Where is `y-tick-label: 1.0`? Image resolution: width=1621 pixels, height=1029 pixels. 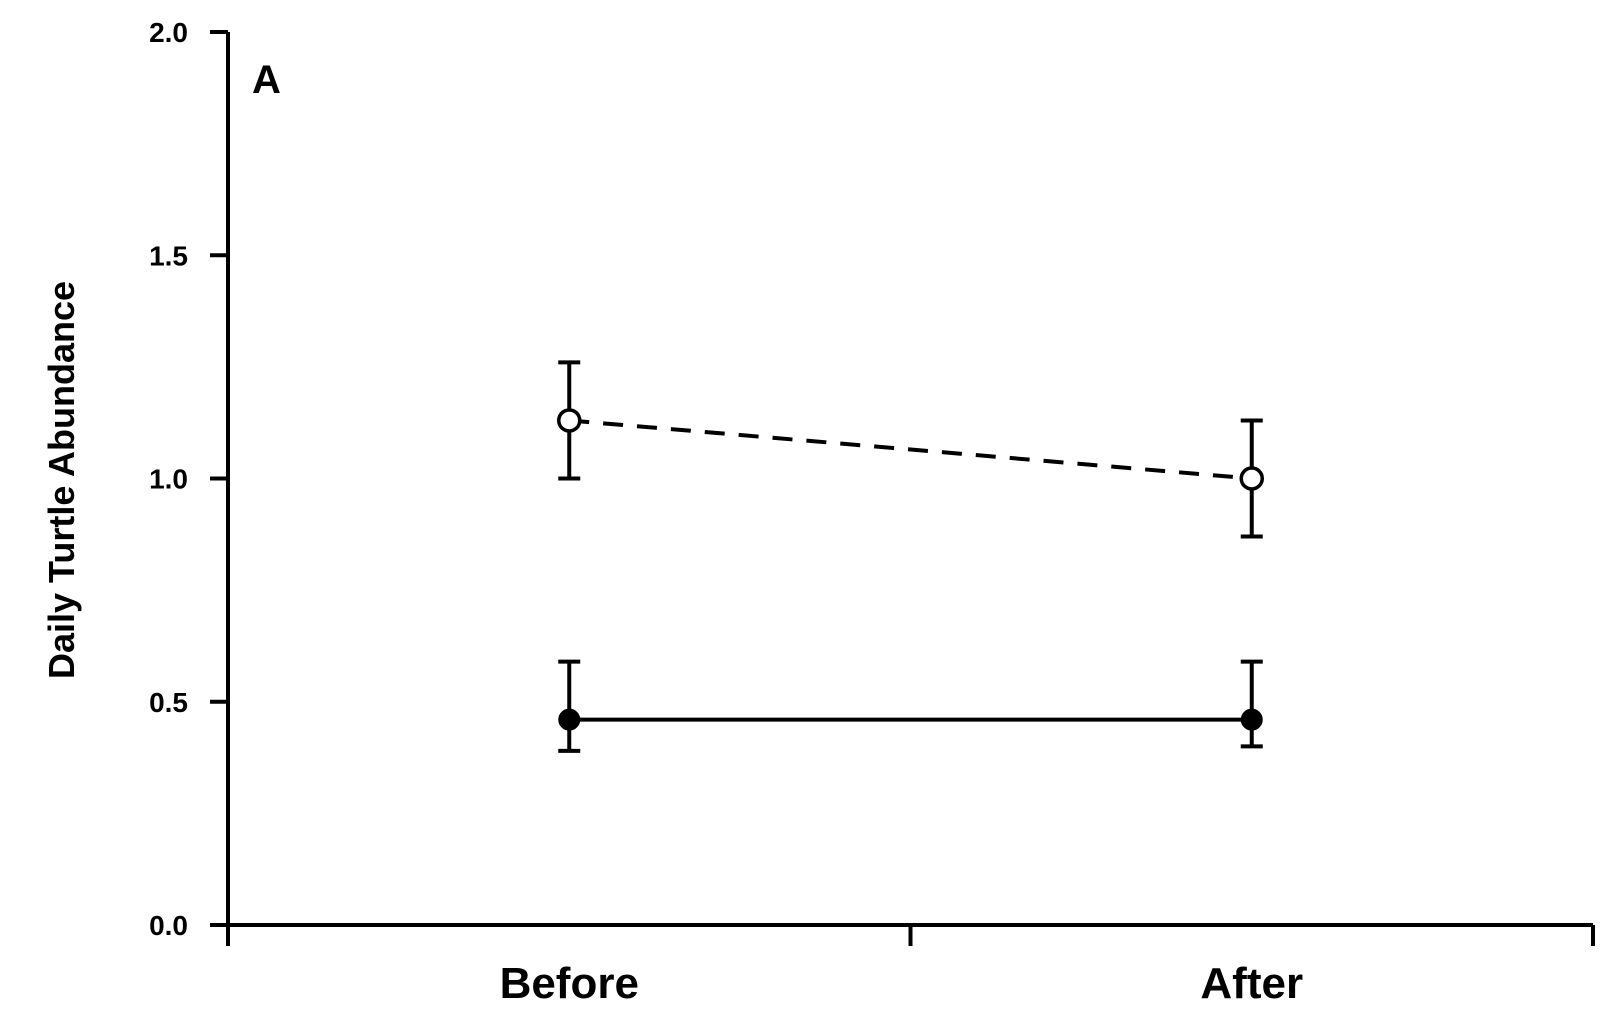
y-tick-label: 1.0 is located at coordinates (168, 479).